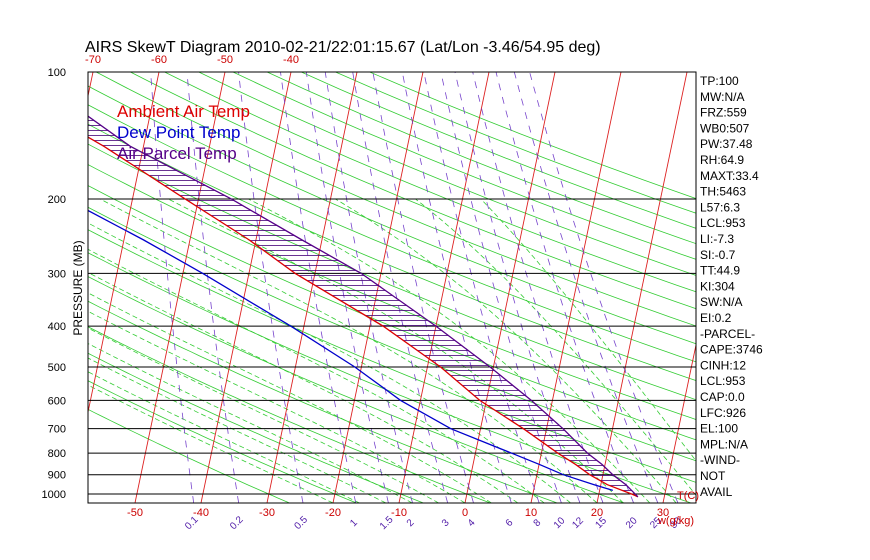  I want to click on index-label: PW:37.48, so click(726, 144).